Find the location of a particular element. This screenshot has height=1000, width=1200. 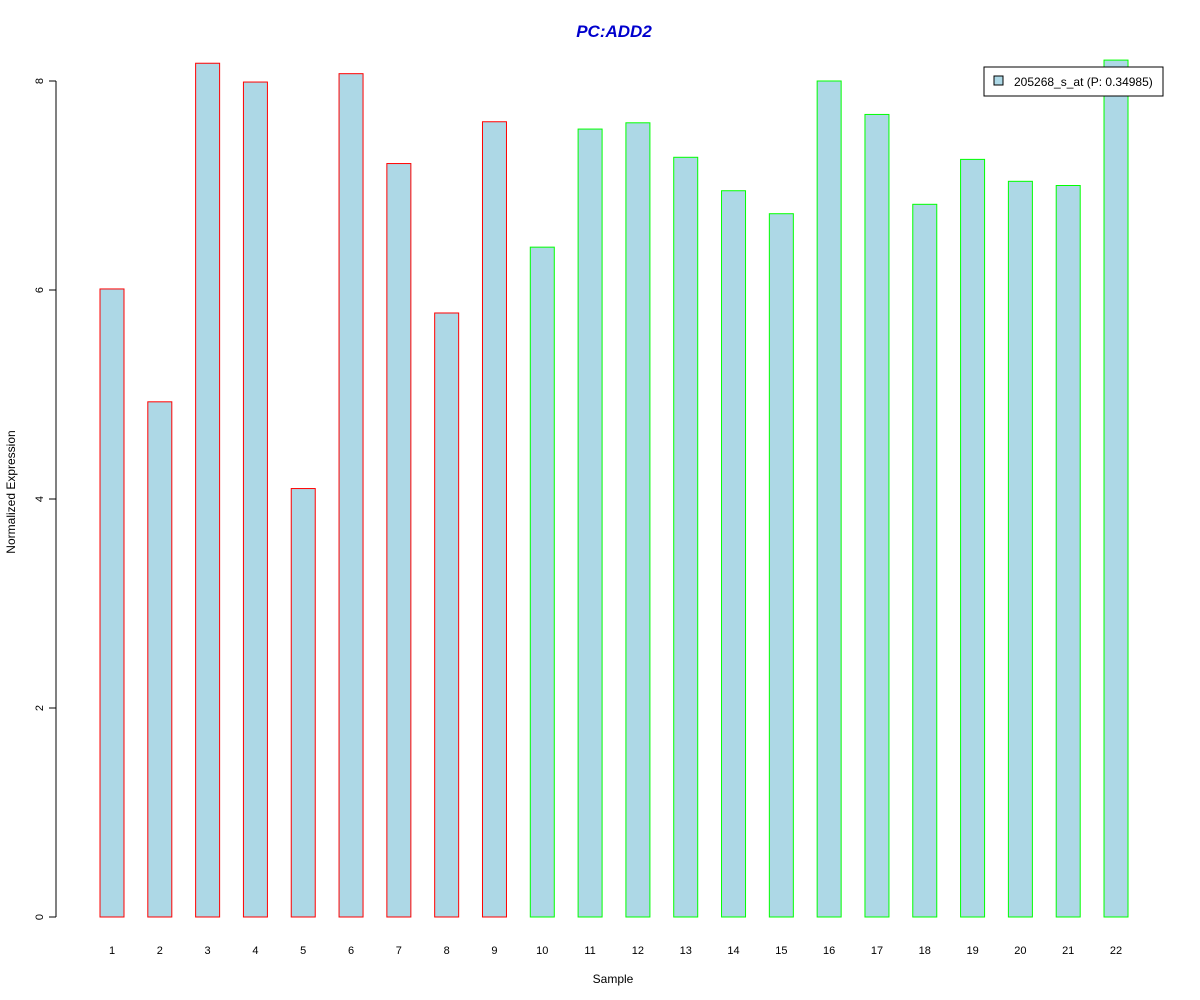

x-tick-label: 1 is located at coordinates (112, 951).